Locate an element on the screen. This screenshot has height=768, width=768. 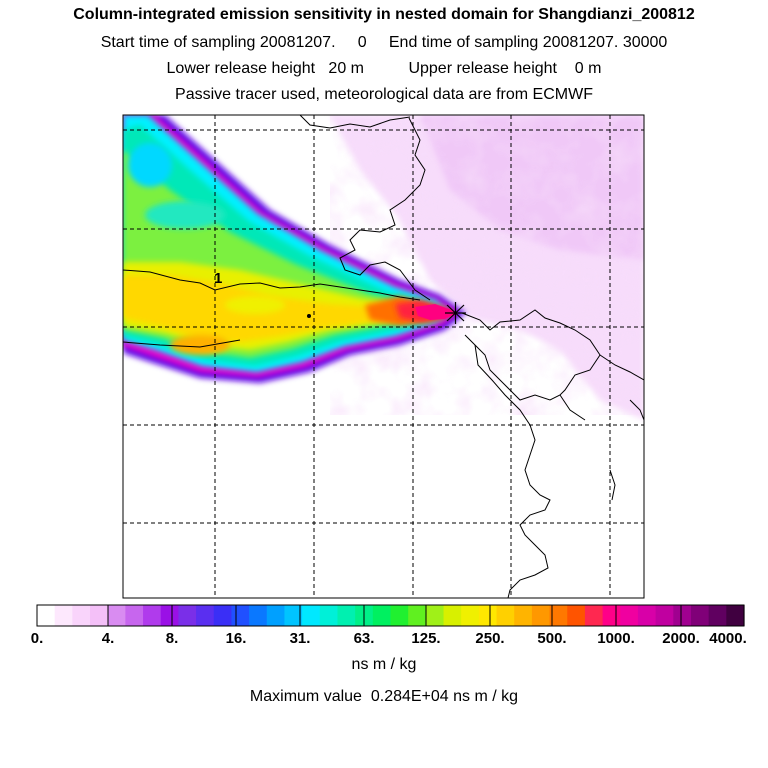
end-time-label: End time of sampling is located at coordinates (463, 42).